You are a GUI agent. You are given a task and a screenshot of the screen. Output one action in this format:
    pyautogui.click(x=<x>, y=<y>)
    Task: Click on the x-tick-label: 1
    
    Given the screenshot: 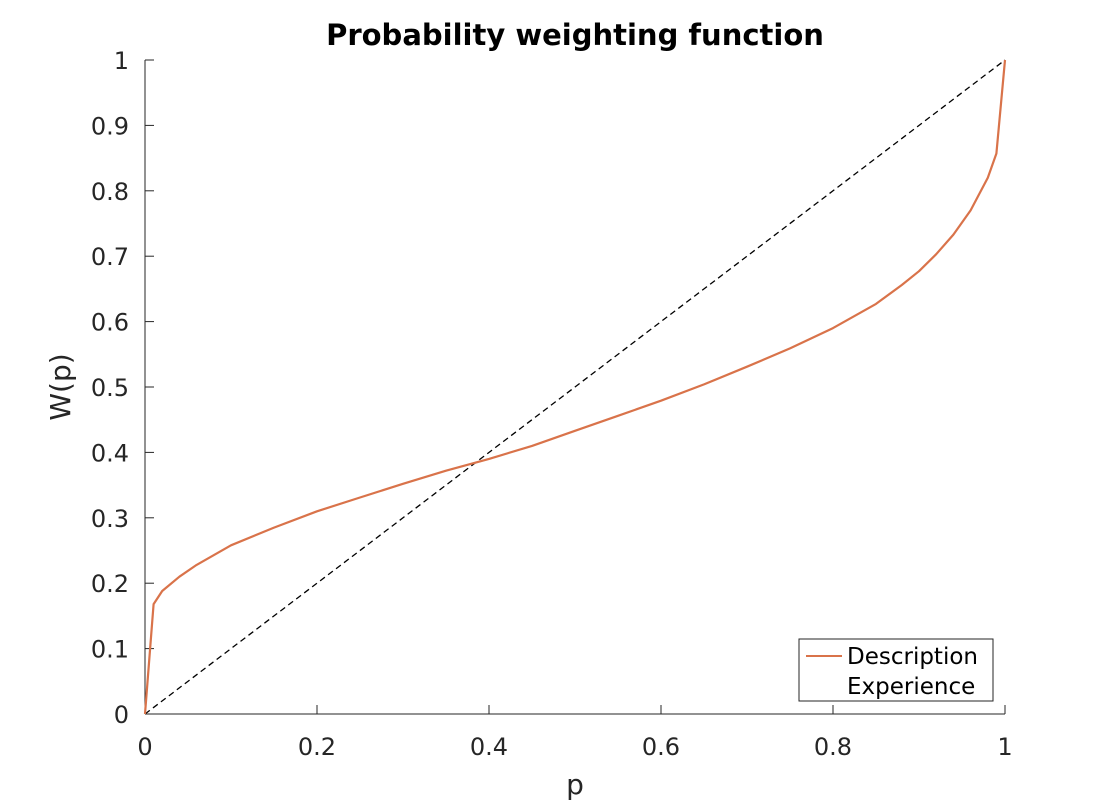 What is the action you would take?
    pyautogui.click(x=1004, y=747)
    